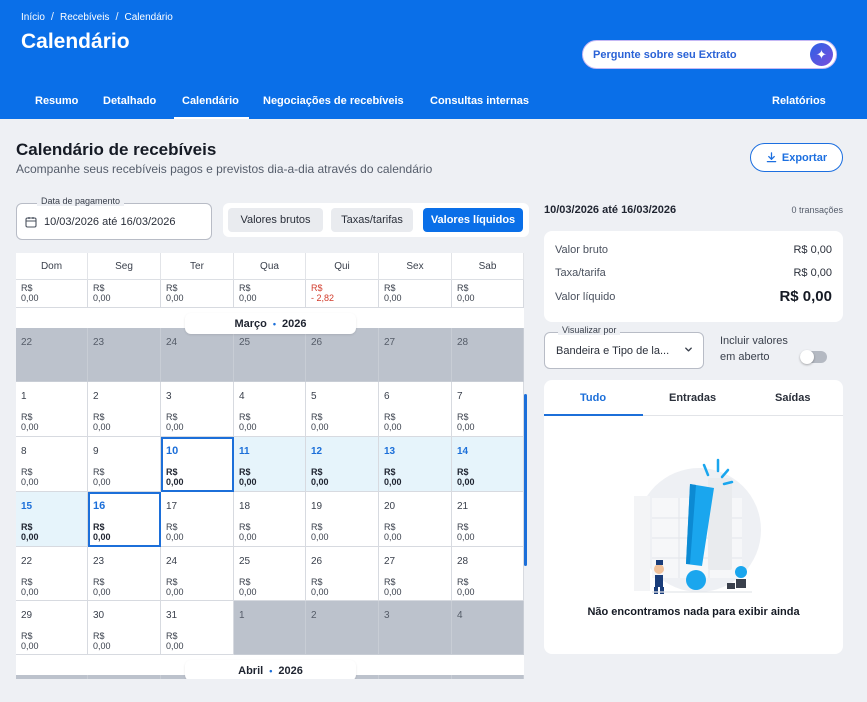  I want to click on calendar-day-cell: 2 R$ 0,00, so click(124, 409).